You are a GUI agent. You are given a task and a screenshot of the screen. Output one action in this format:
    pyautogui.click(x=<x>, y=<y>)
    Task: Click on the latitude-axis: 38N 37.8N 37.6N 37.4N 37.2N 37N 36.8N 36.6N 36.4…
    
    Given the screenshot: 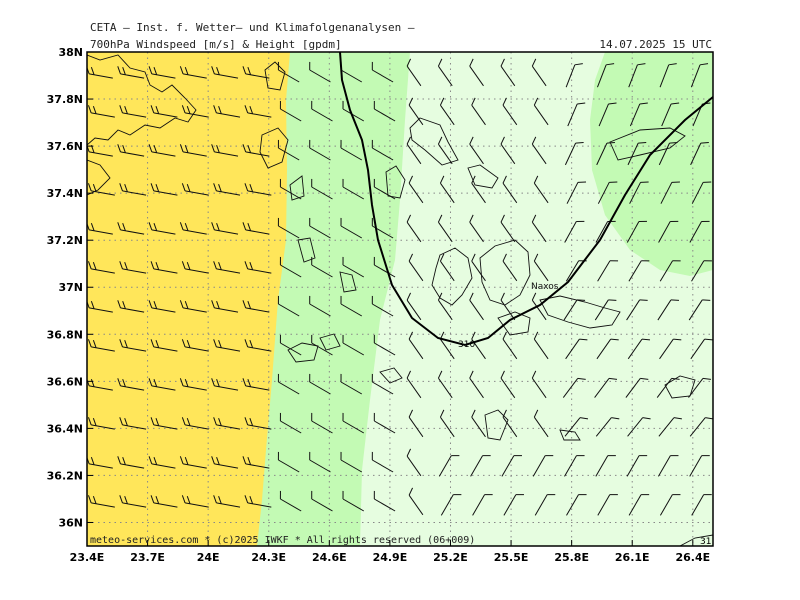 What is the action you would take?
    pyautogui.click(x=70, y=287)
    